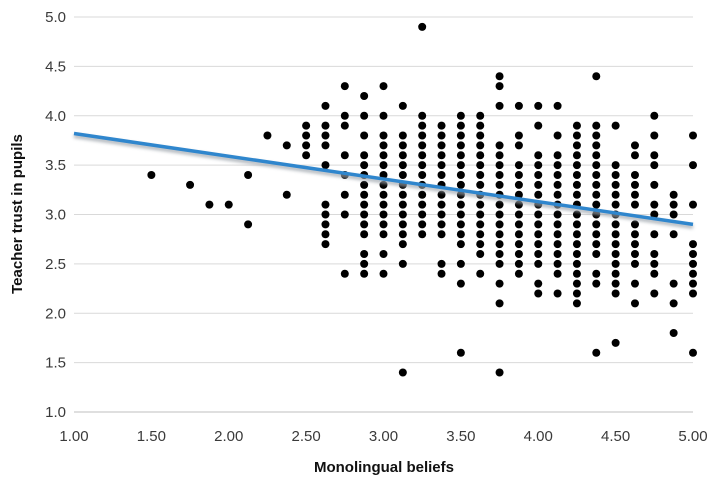 This screenshot has width=712, height=480. Describe the element at coordinates (384, 467) in the screenshot. I see `x-axis-title: Monolingual beliefs` at that location.